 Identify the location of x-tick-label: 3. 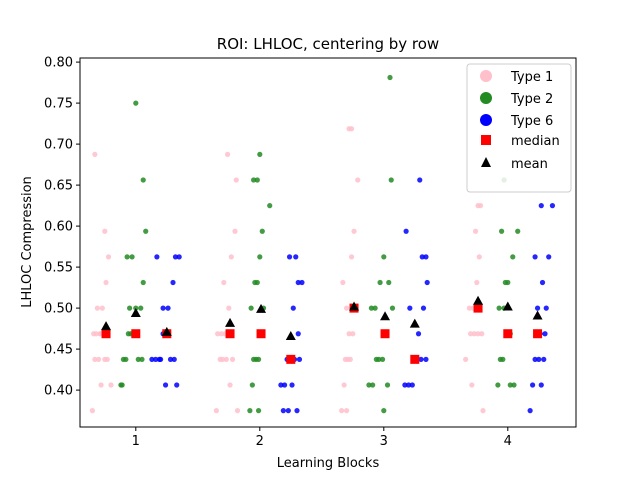
(384, 441).